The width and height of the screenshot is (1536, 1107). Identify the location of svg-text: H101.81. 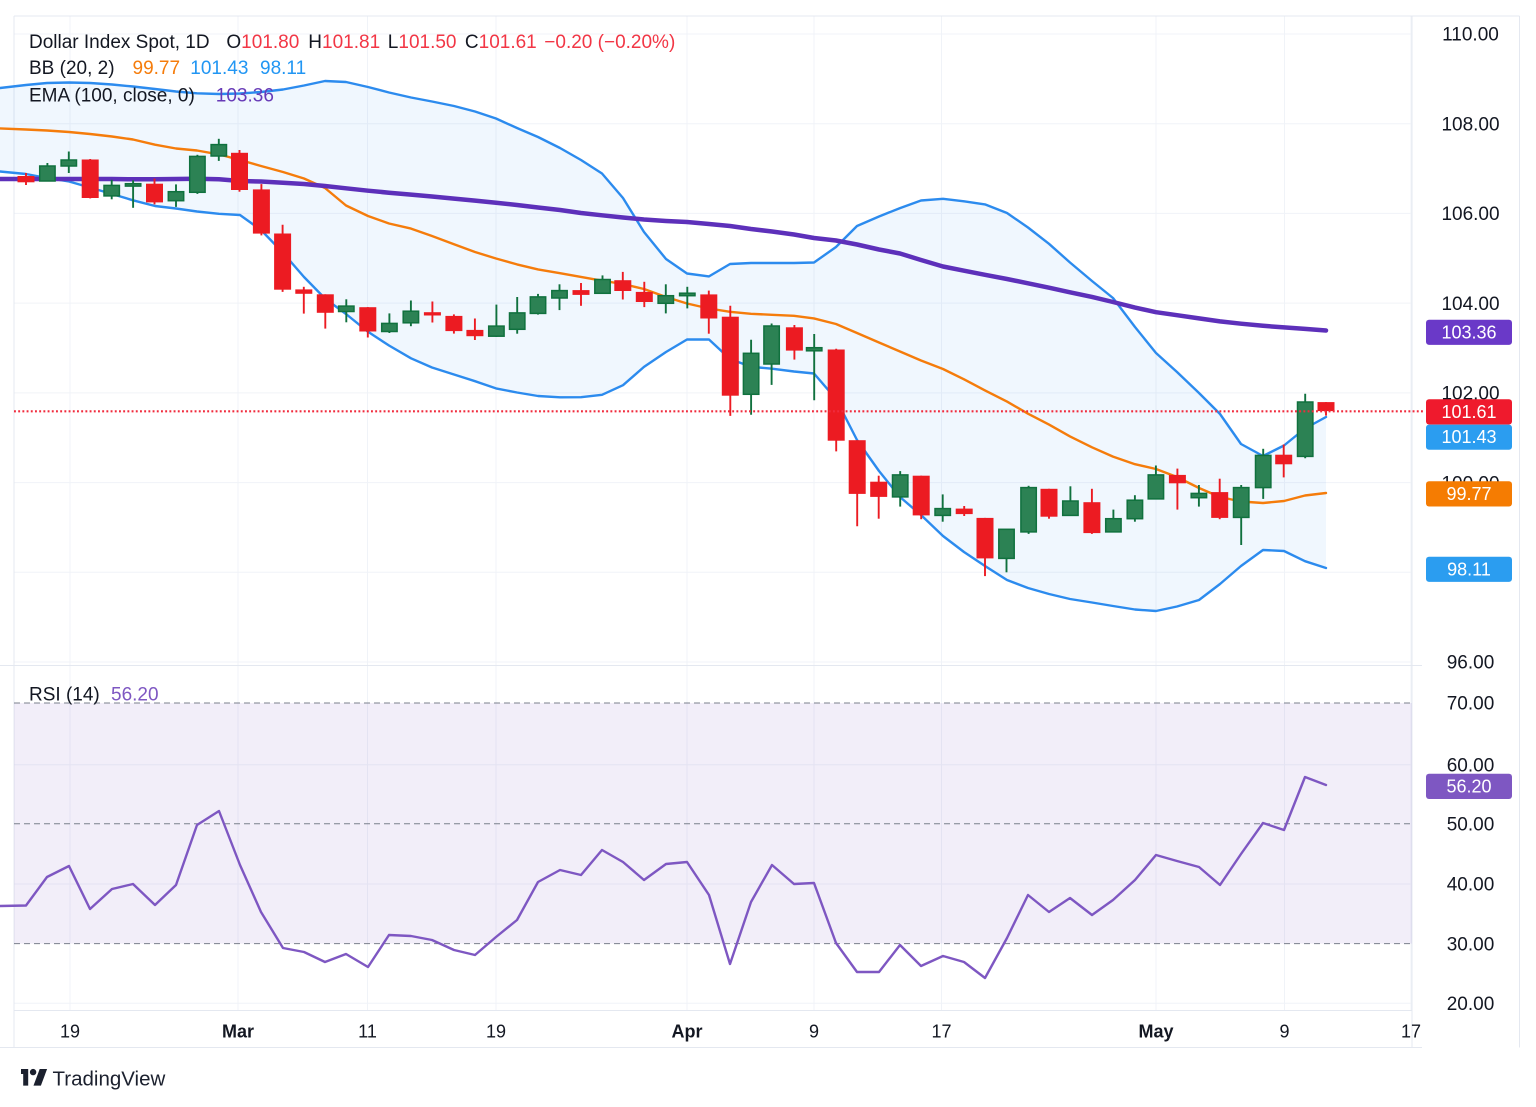
(344, 42).